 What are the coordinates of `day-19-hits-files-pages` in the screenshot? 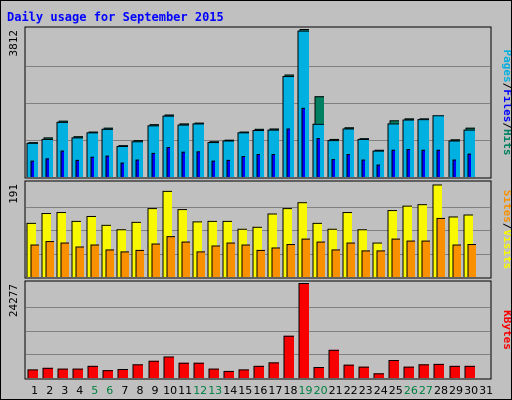 It's located at (303, 103).